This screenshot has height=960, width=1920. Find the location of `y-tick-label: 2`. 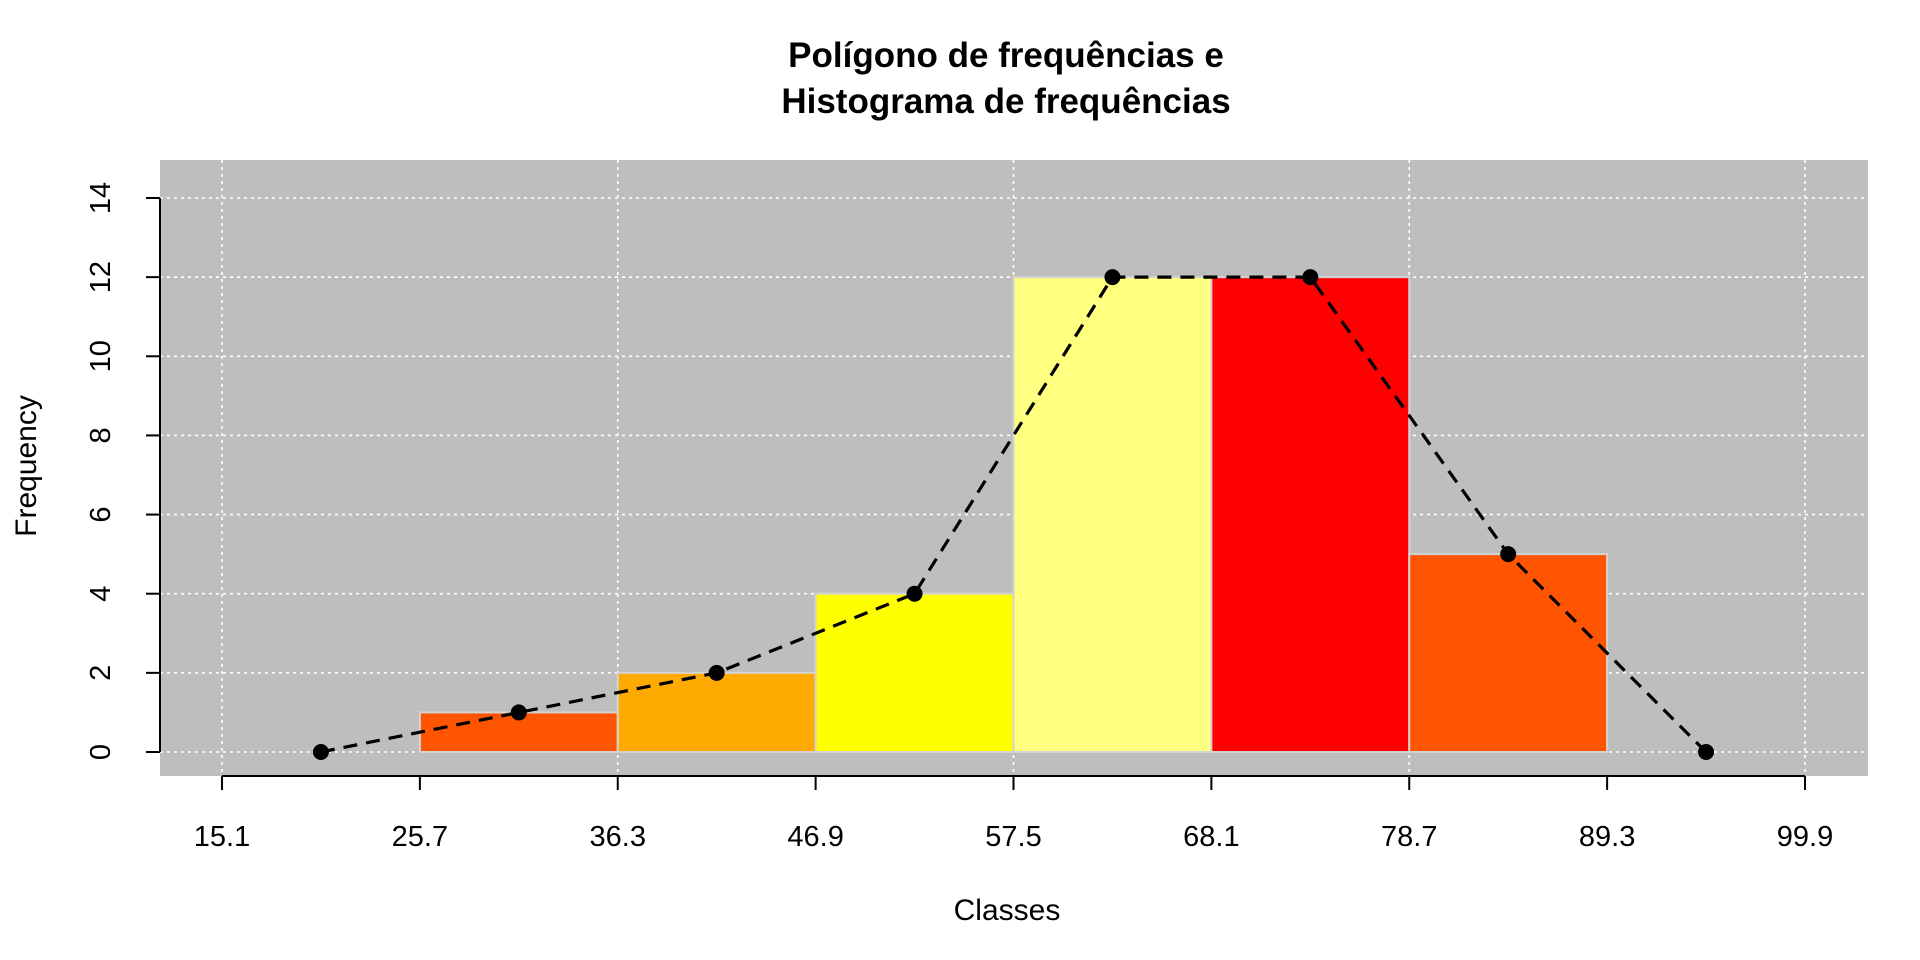

y-tick-label: 2 is located at coordinates (101, 673).